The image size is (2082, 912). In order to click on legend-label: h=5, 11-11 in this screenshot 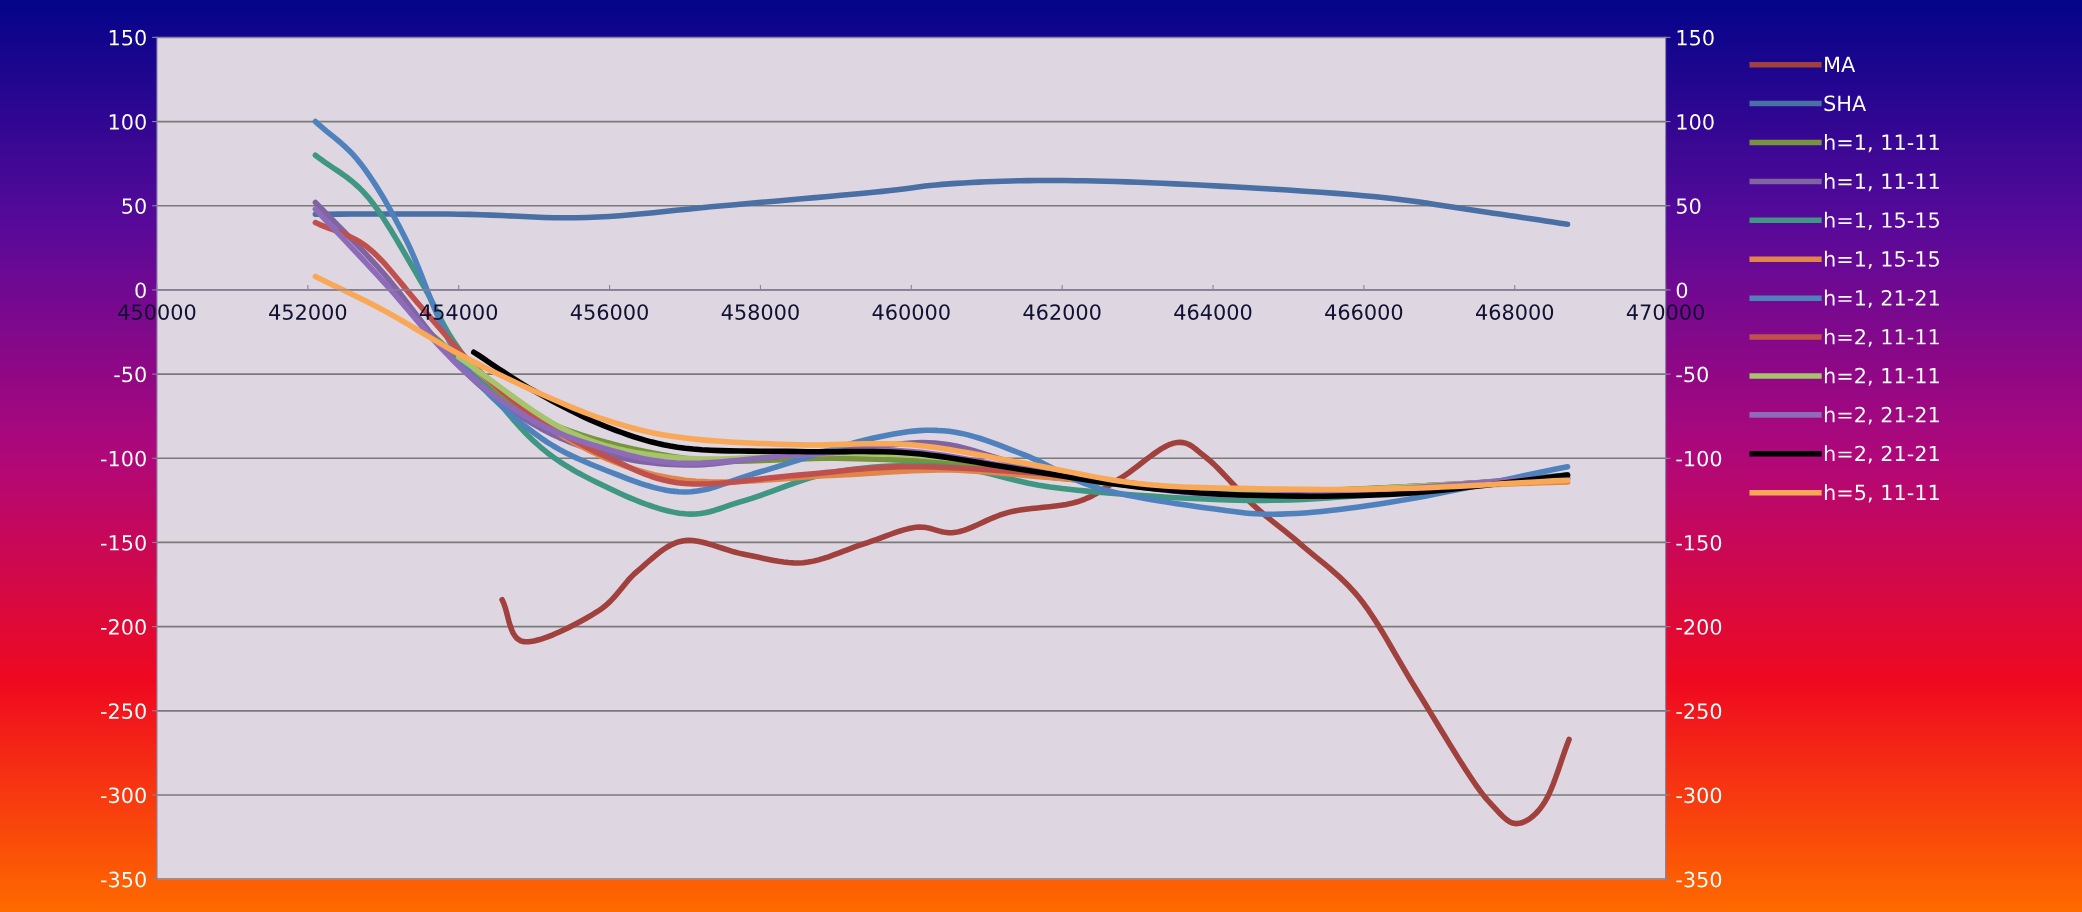, I will do `click(1881, 493)`.